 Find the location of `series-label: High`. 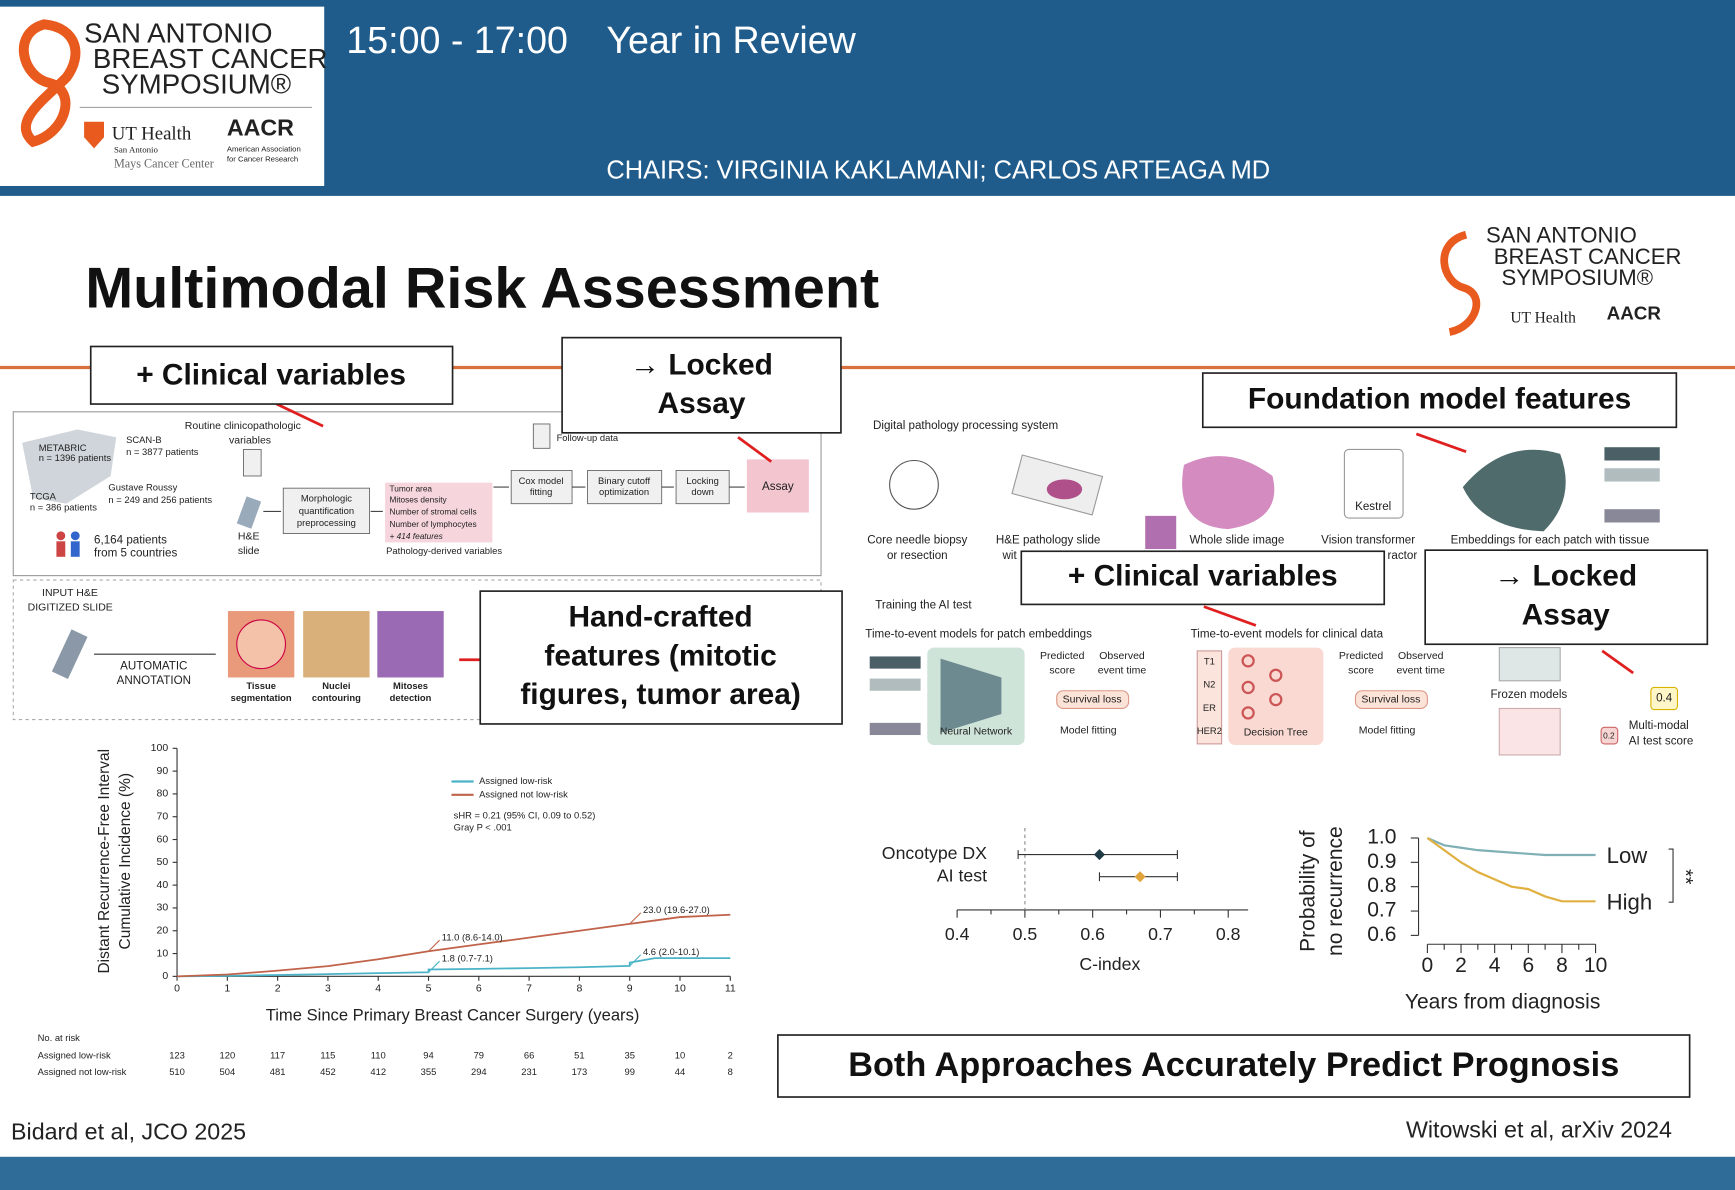

series-label: High is located at coordinates (1630, 901).